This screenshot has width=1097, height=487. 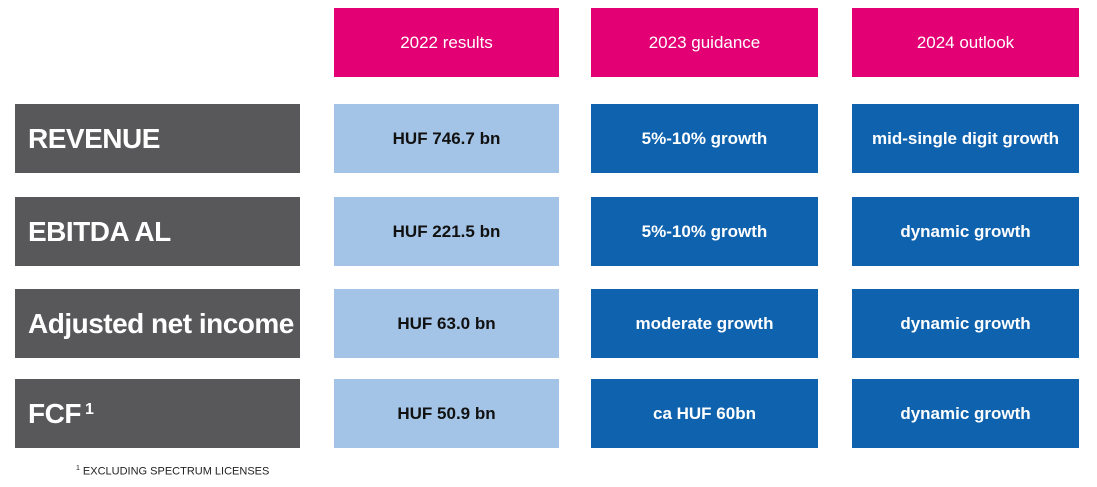 I want to click on row-label: EBITDA AL, so click(x=157, y=231).